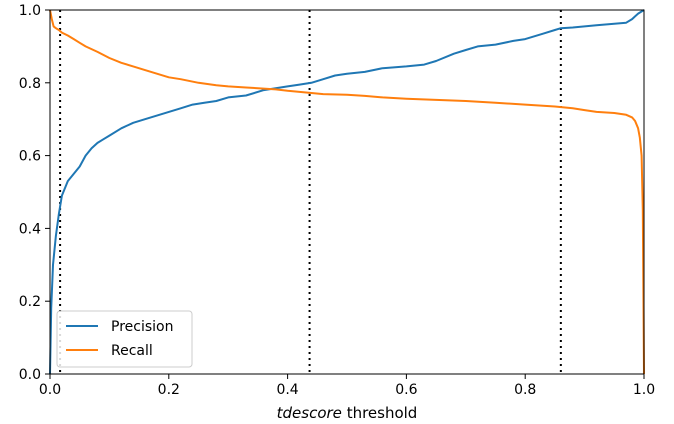 Image resolution: width=674 pixels, height=424 pixels. What do you see at coordinates (30, 11) in the screenshot?
I see `y-tick-label: 1.0` at bounding box center [30, 11].